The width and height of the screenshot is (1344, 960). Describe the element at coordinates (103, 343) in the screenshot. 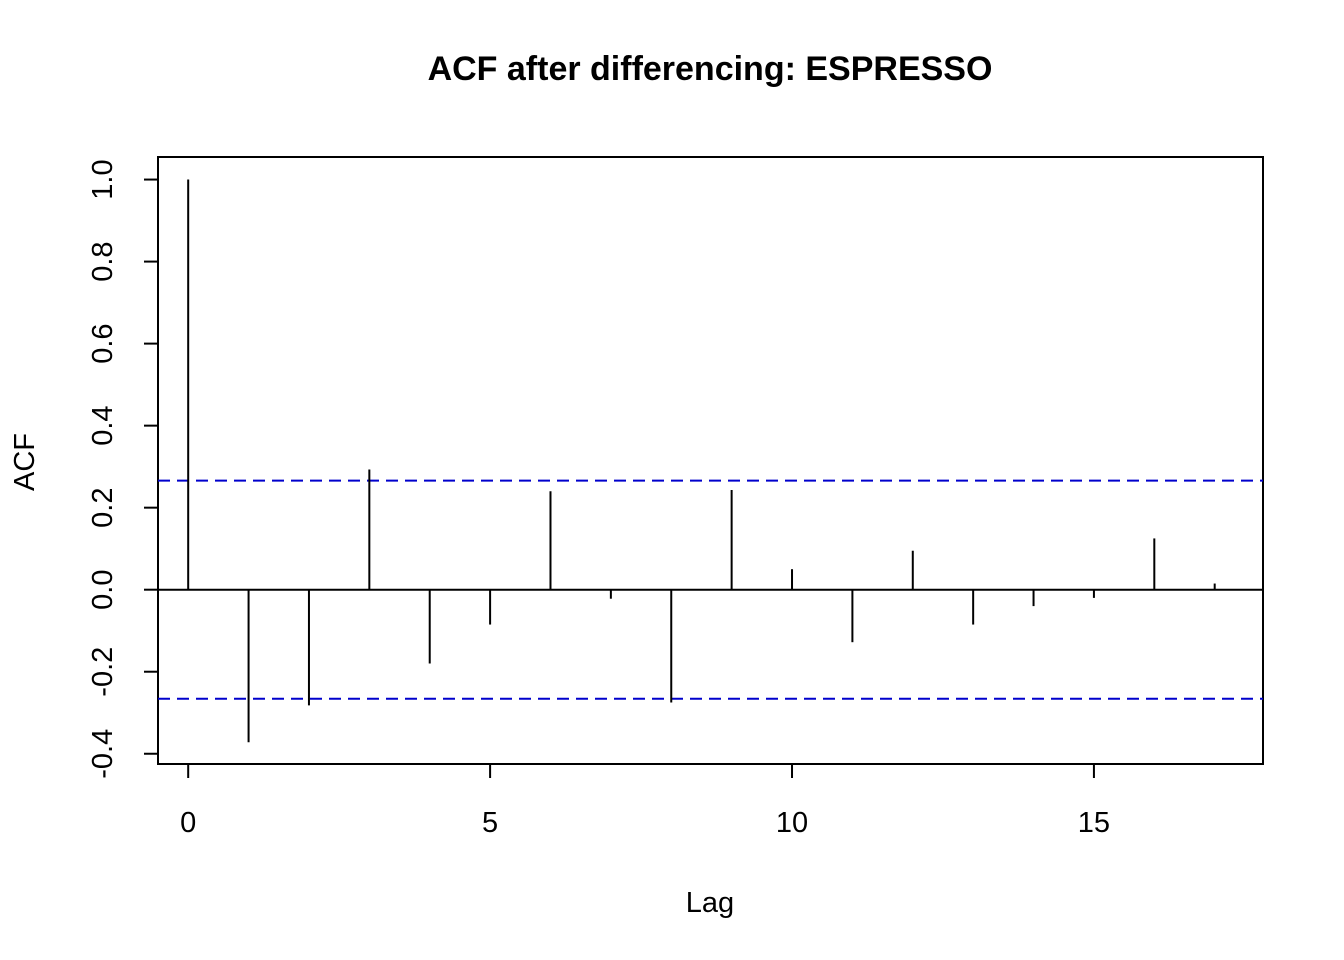

I see `y-tick-label: 0.6` at that location.